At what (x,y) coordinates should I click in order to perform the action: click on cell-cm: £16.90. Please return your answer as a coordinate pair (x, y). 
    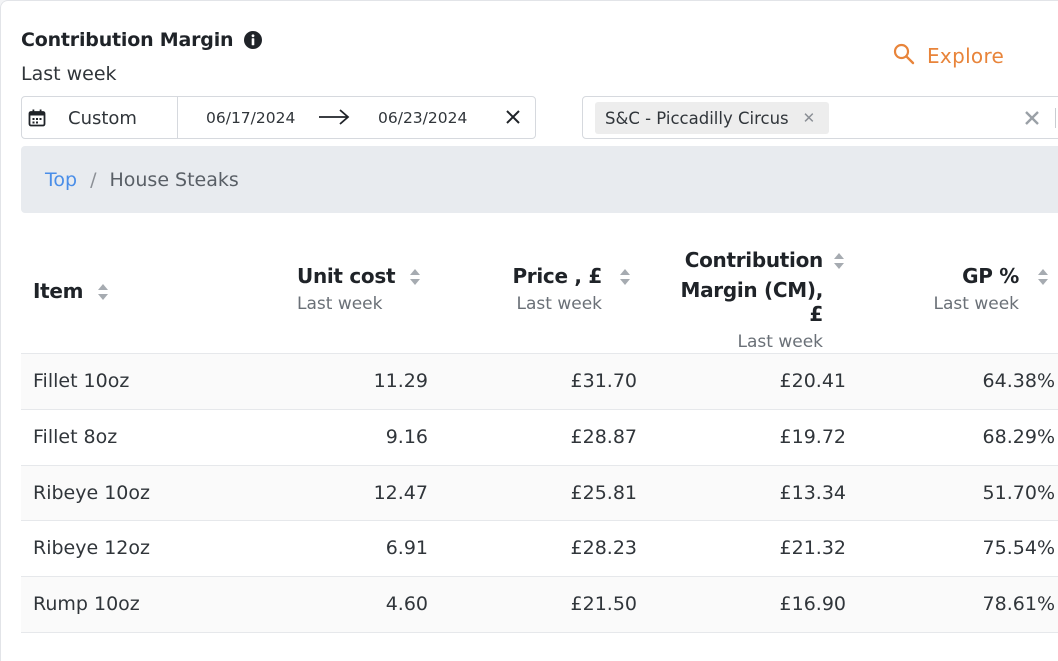
    Looking at the image, I should click on (812, 604).